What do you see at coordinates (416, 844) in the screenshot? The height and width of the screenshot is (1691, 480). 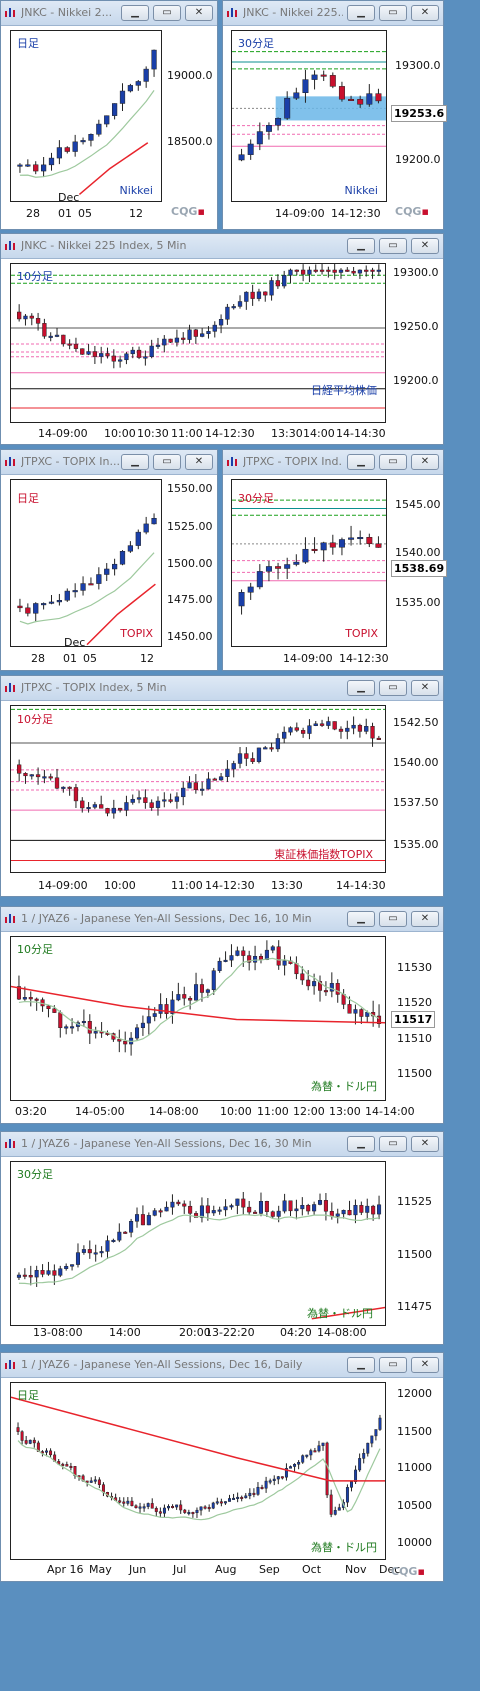 I see `y-tick: 1535.00` at bounding box center [416, 844].